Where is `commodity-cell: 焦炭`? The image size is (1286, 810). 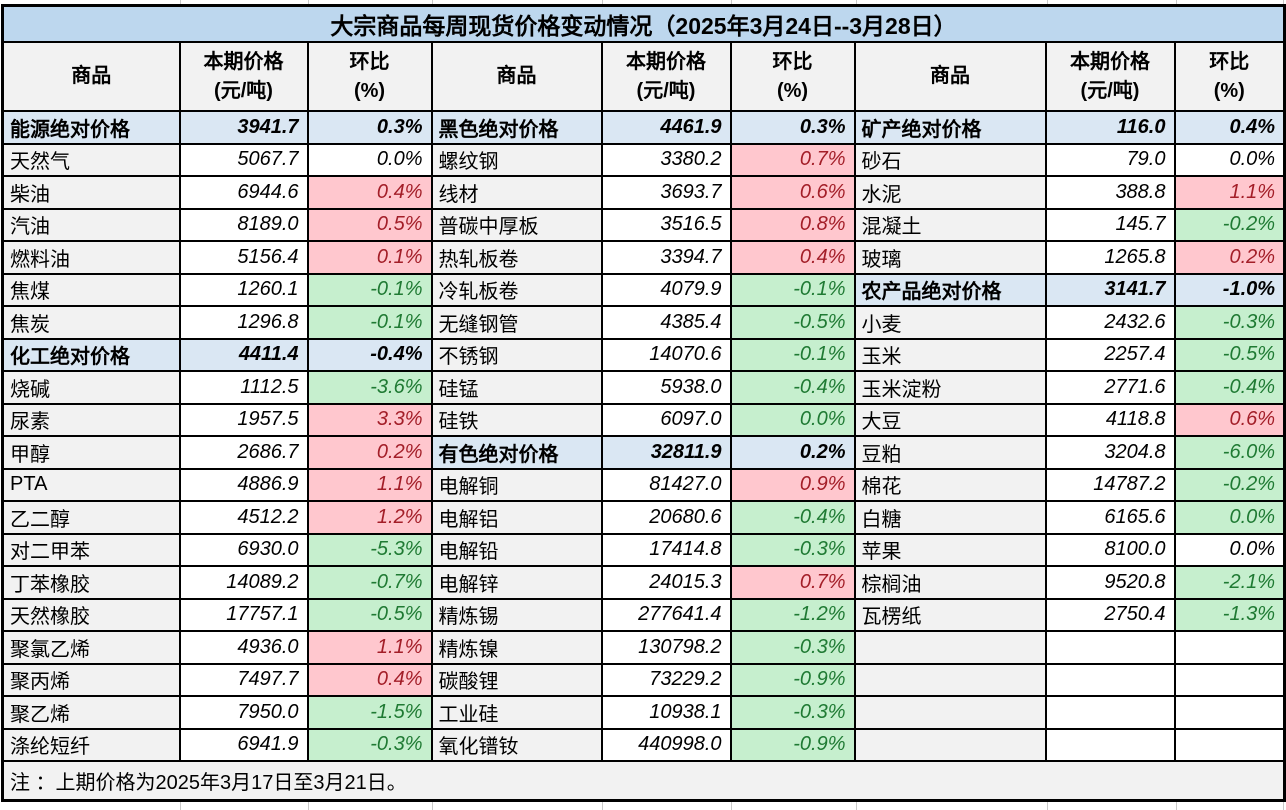 commodity-cell: 焦炭 is located at coordinates (91, 322).